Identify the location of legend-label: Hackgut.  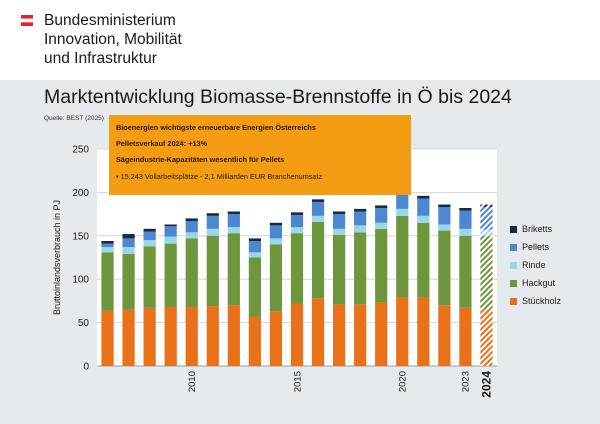
(539, 283).